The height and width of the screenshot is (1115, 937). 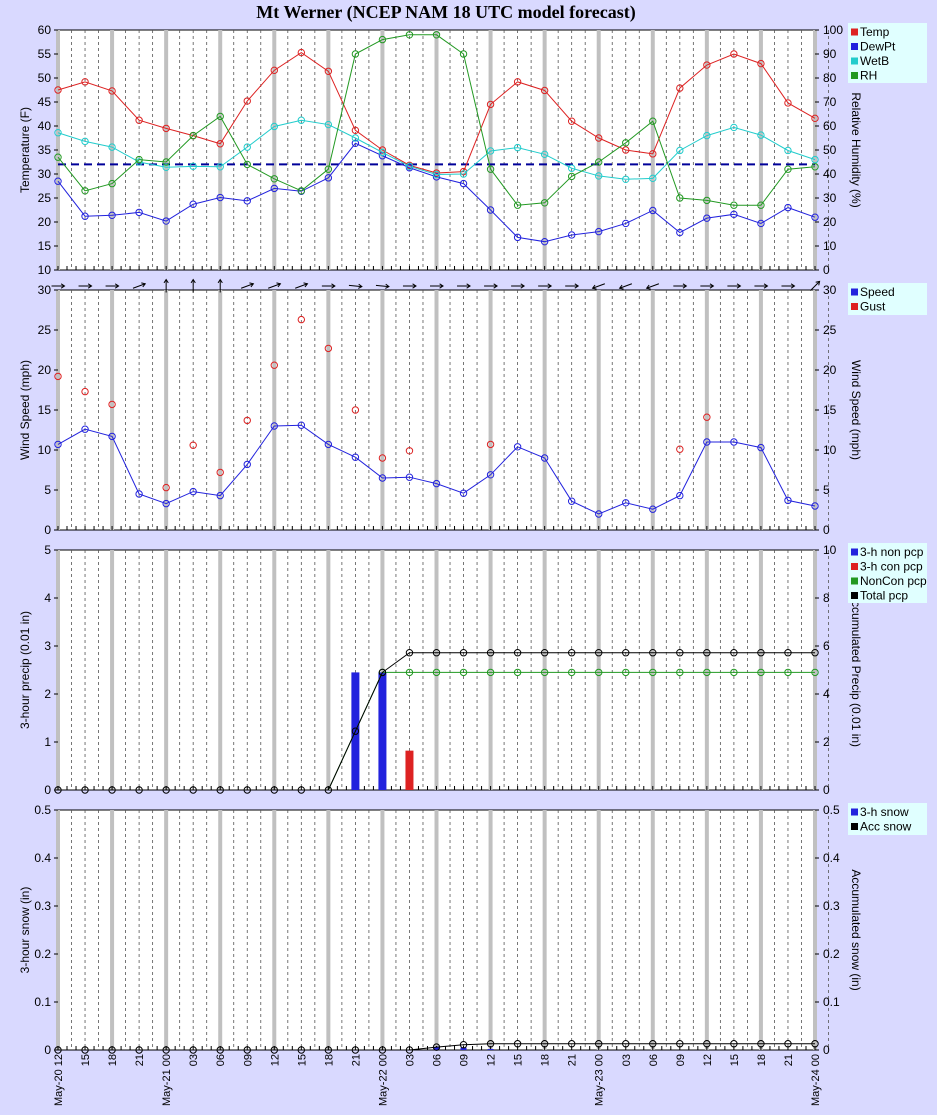 I want to click on y-tick-label: 0.3, so click(x=42, y=906).